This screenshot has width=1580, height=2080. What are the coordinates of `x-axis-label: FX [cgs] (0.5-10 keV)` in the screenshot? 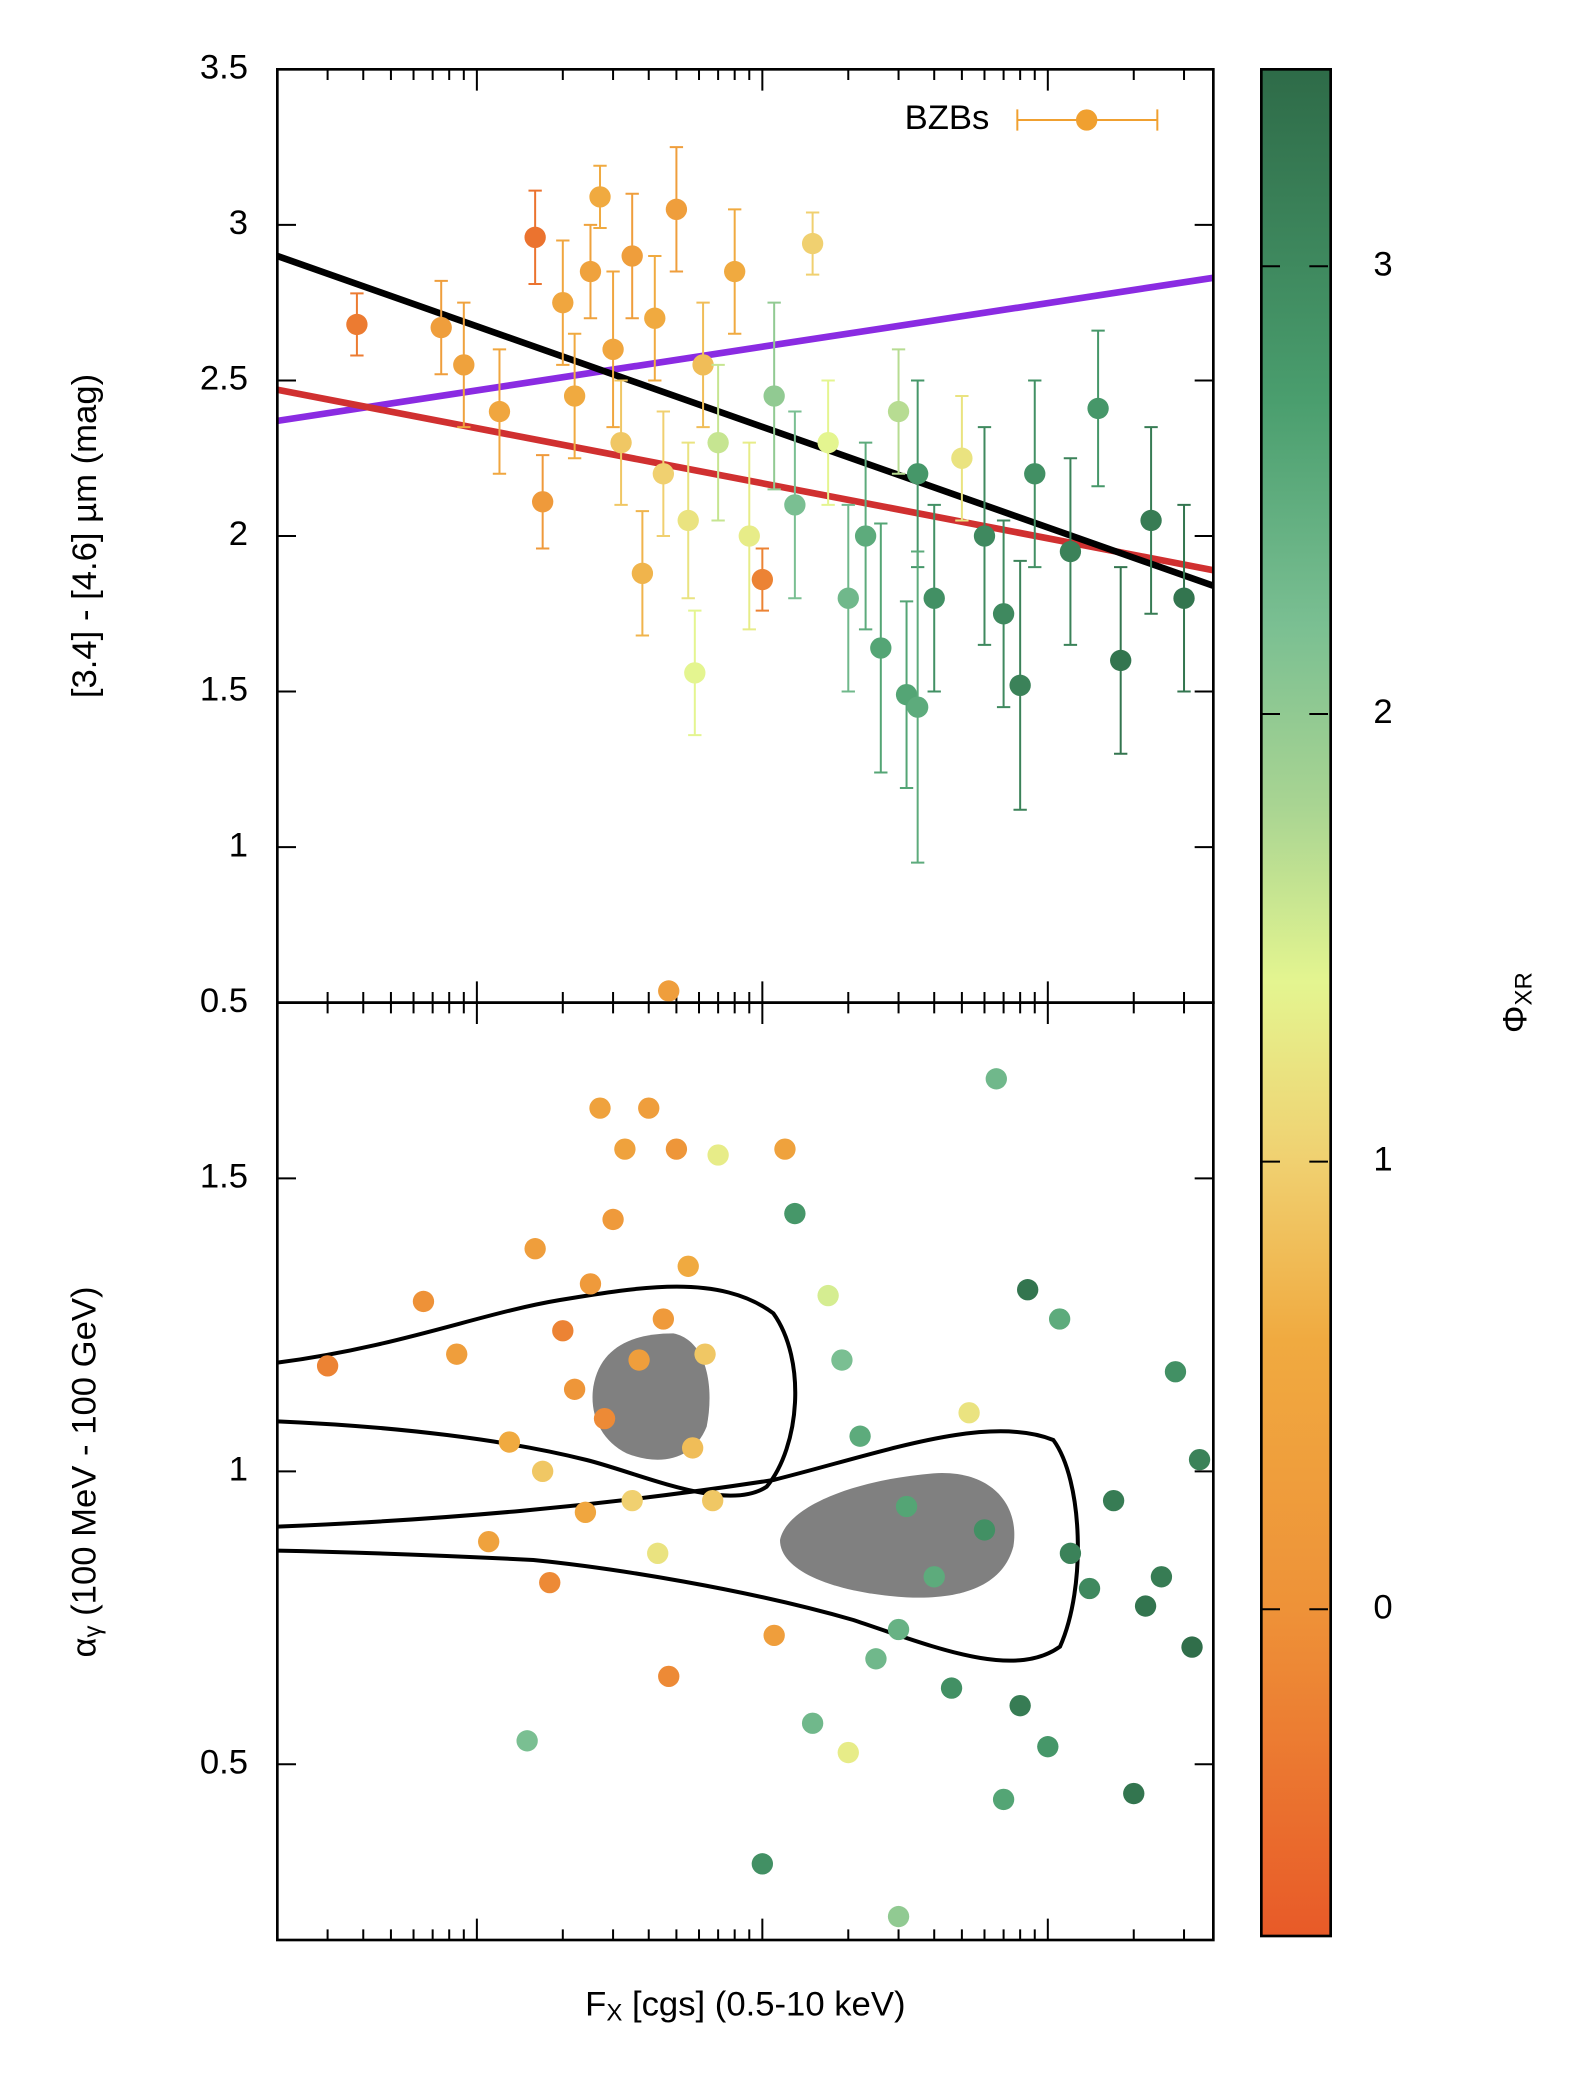 It's located at (745, 2006).